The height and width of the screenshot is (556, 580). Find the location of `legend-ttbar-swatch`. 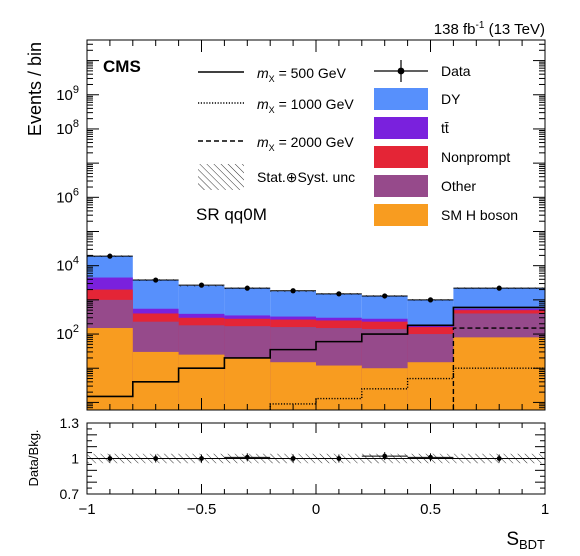

legend-ttbar-swatch is located at coordinates (401, 128).